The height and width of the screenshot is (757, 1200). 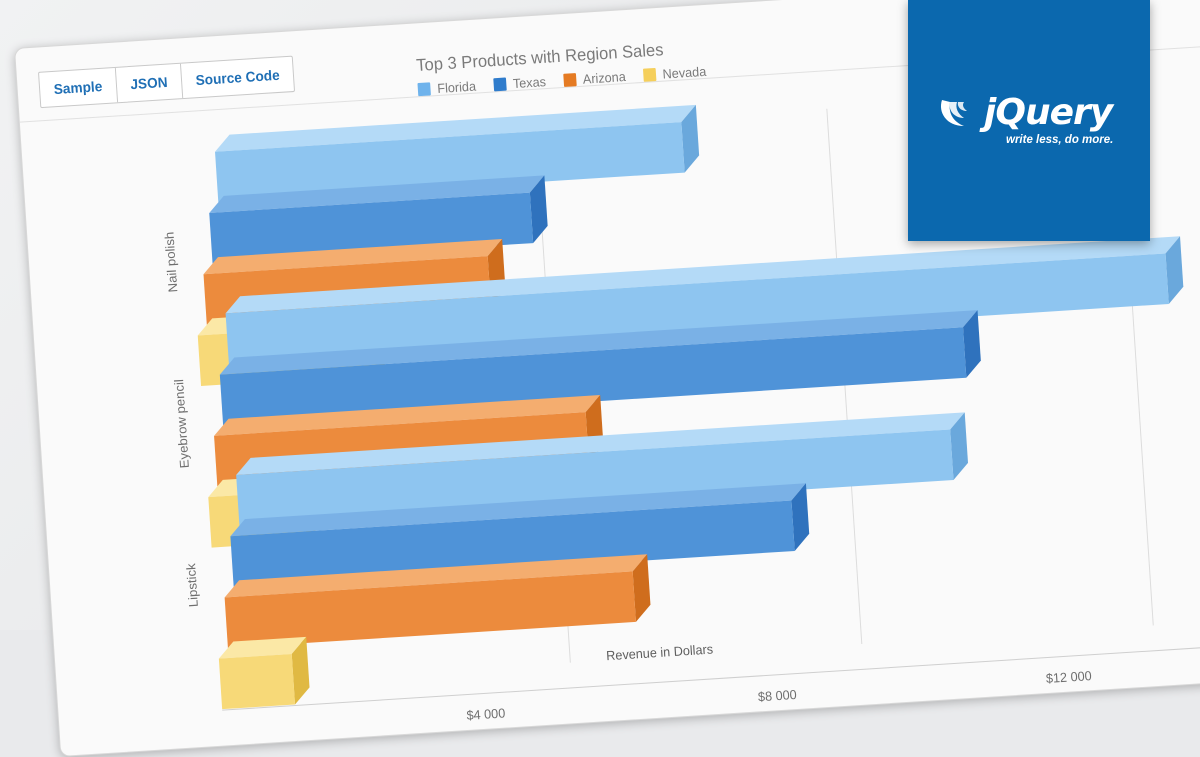 I want to click on bar-nail-polish-florida-side, so click(x=690, y=138).